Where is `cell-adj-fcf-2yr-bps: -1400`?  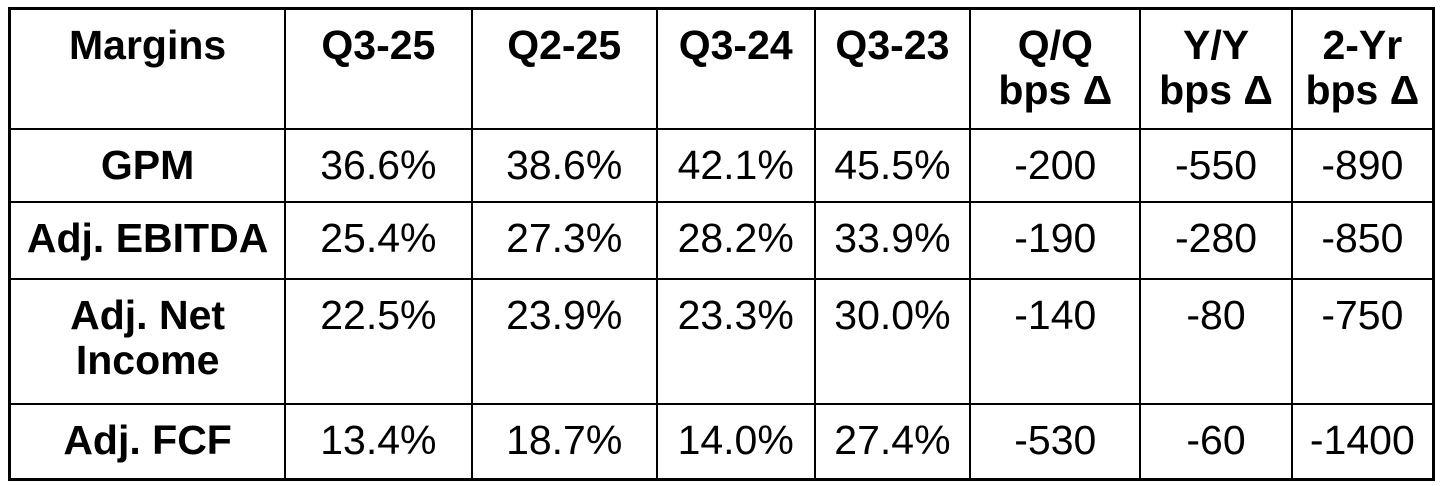
cell-adj-fcf-2yr-bps: -1400 is located at coordinates (1362, 441).